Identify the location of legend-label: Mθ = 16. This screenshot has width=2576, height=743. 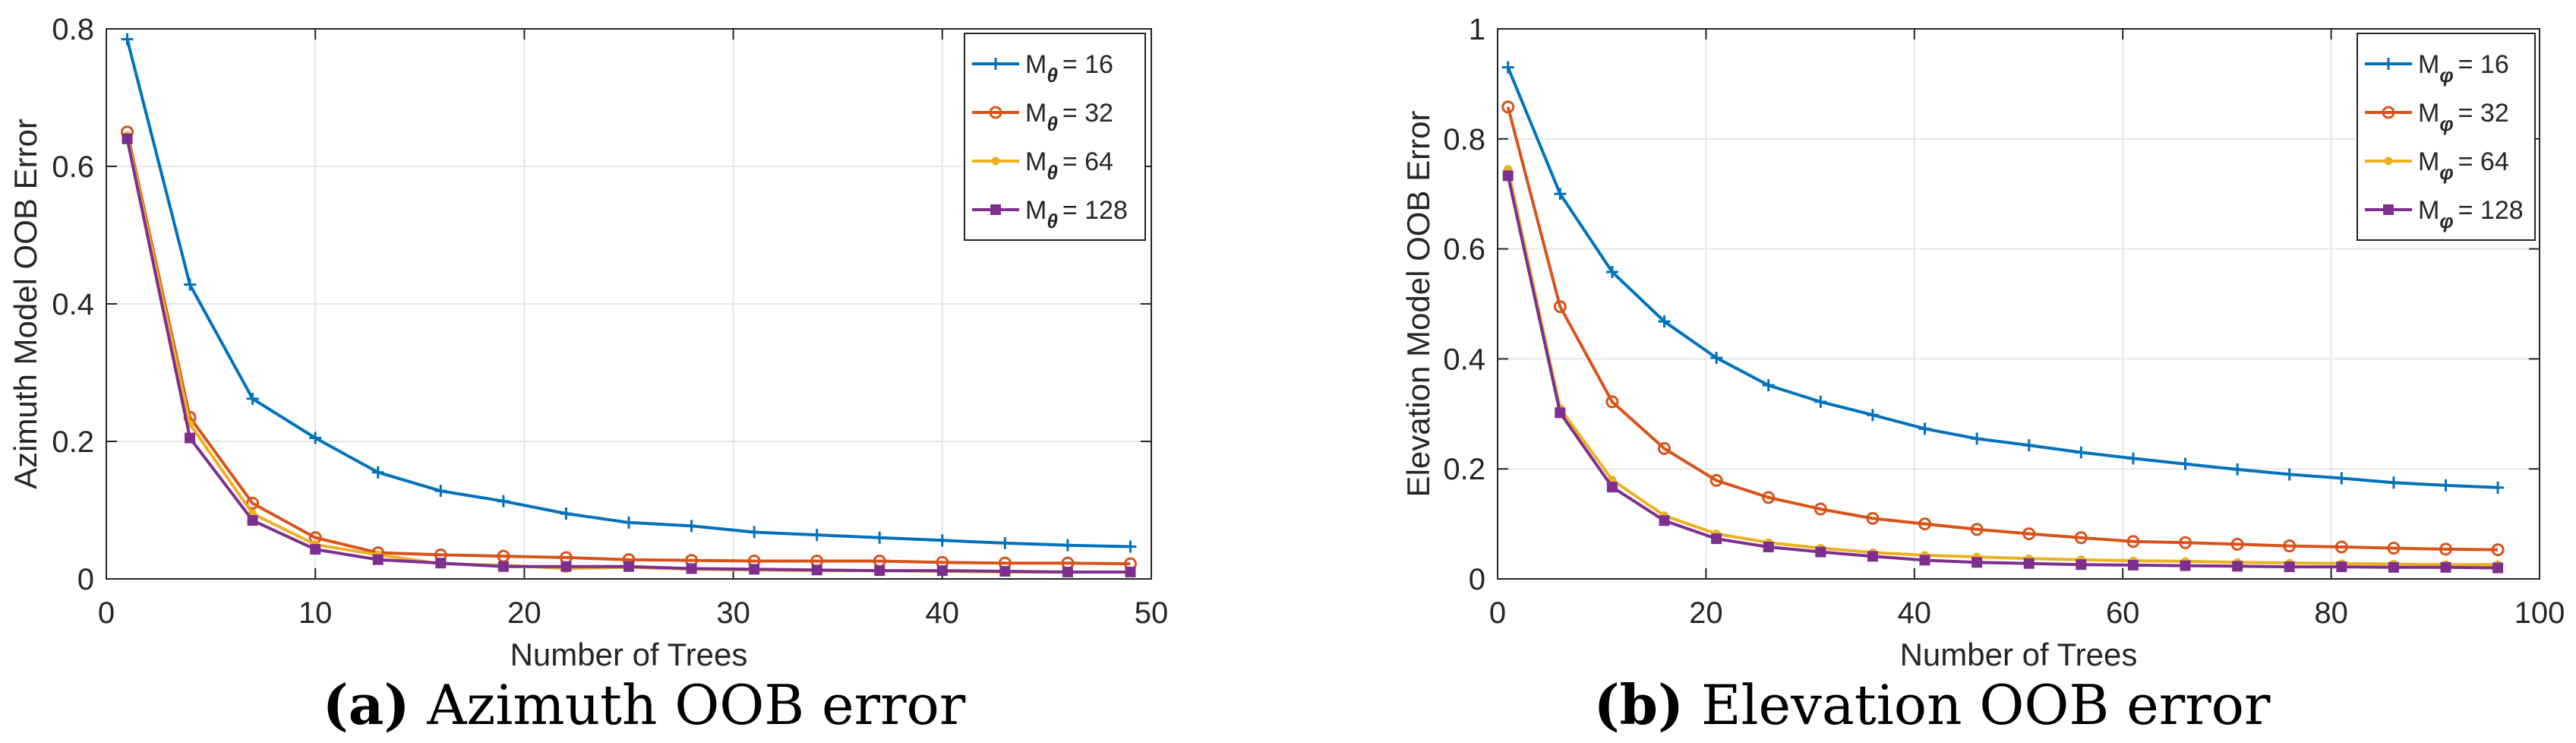
(1069, 68).